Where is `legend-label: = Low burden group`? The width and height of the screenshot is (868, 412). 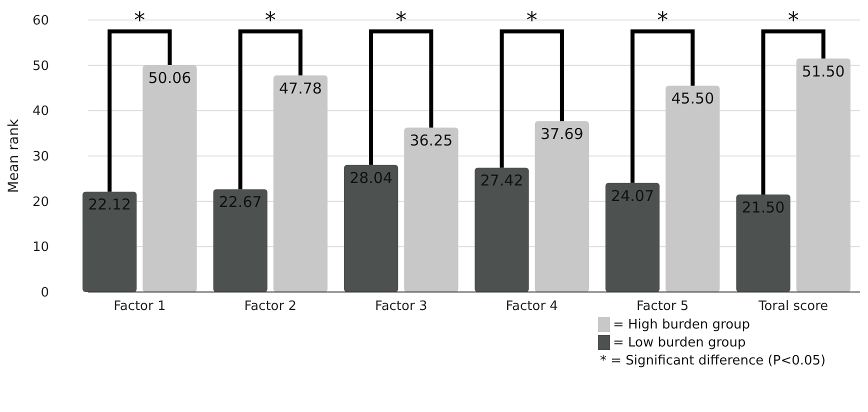
legend-label: = Low burden group is located at coordinates (679, 343).